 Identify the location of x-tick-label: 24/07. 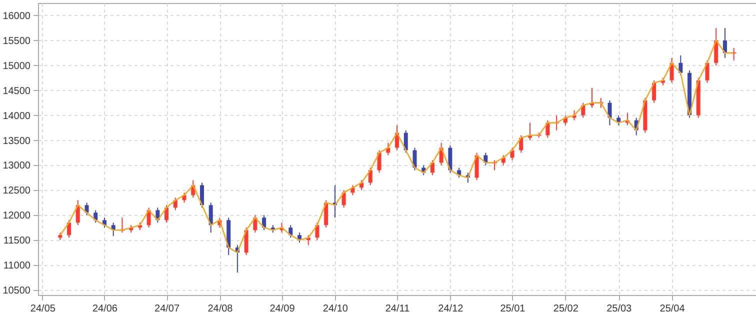
(167, 309).